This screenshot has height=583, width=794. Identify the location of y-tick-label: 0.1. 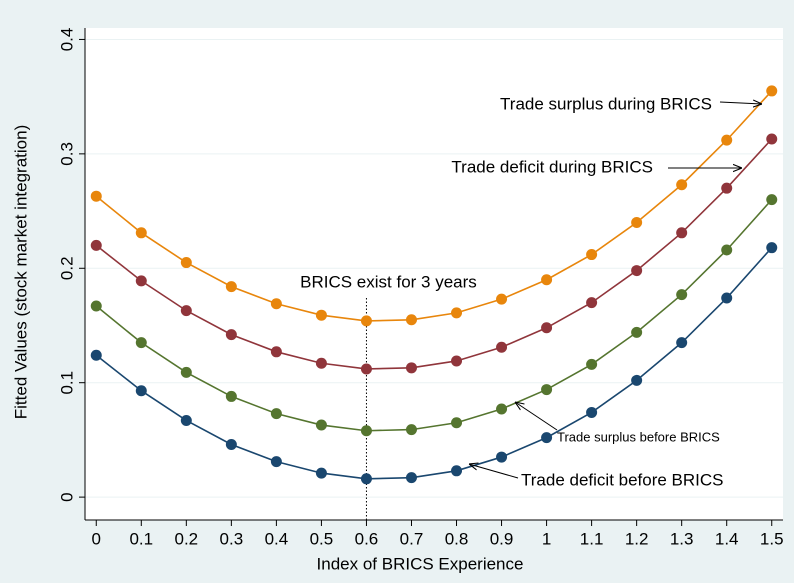
(66, 383).